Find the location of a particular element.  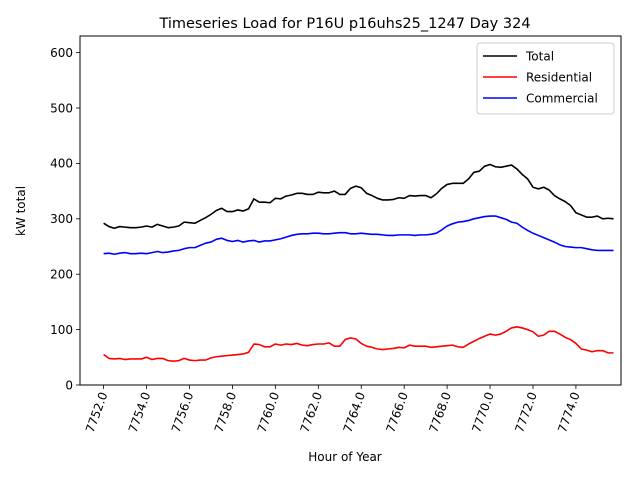

legend-label-residential: Residential is located at coordinates (559, 78).